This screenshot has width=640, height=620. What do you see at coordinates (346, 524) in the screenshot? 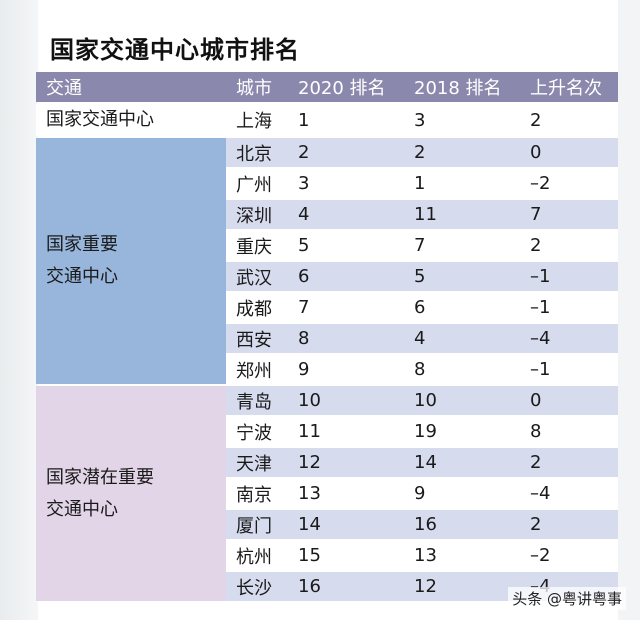
I see `rank-2020-cell: 14` at bounding box center [346, 524].